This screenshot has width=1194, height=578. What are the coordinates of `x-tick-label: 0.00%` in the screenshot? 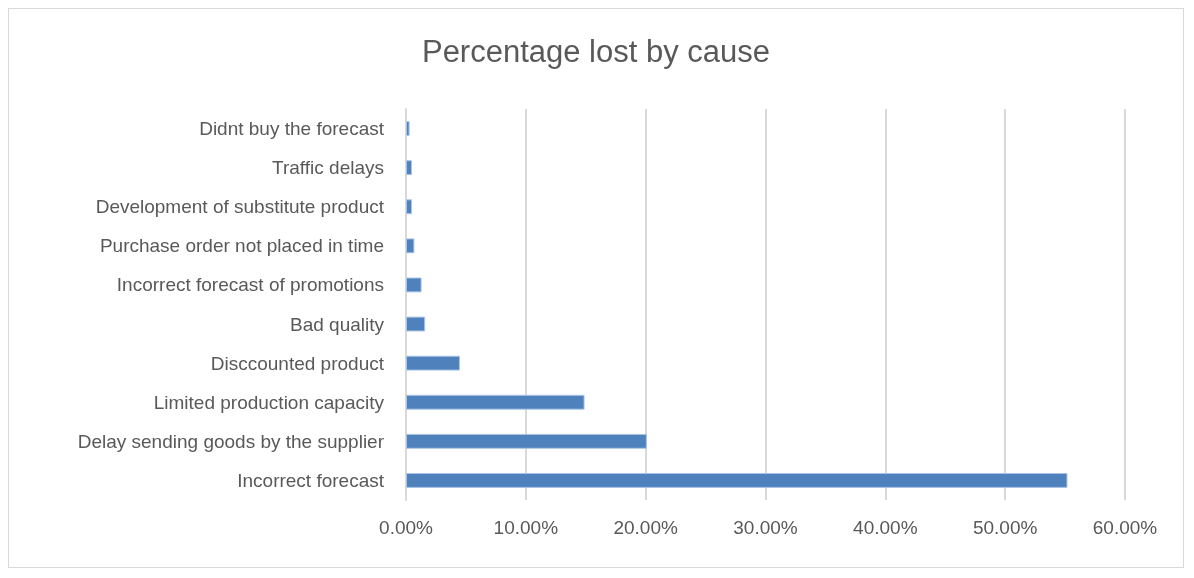 It's located at (406, 527).